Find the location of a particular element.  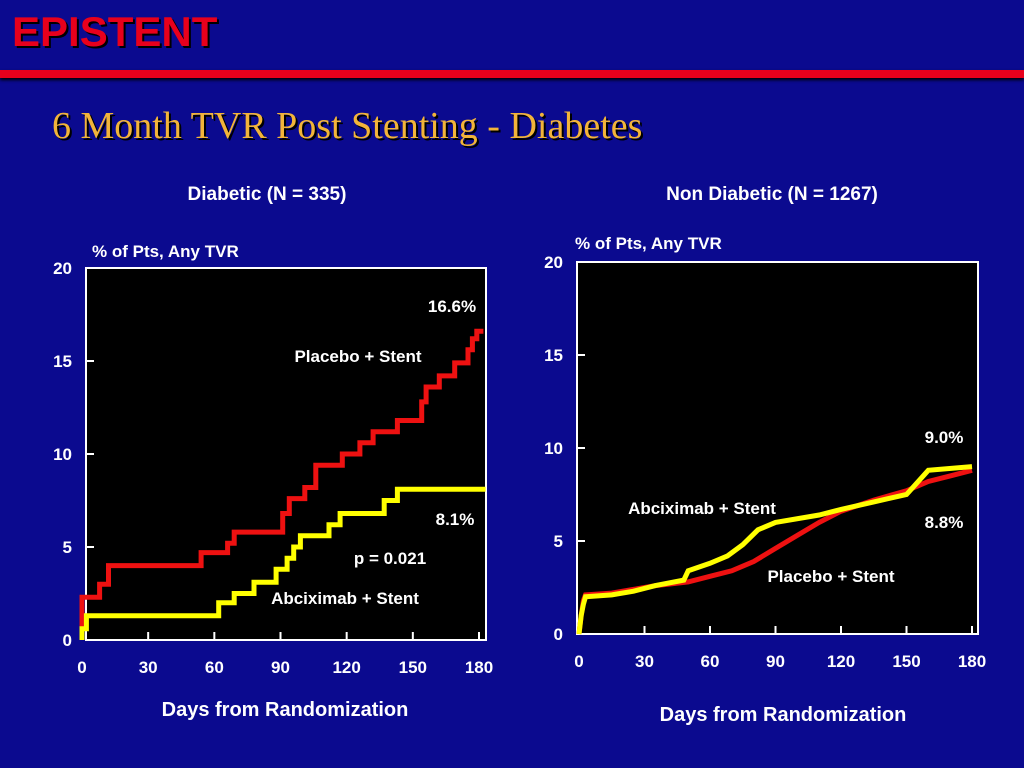

diabetic-placebo-annotation: Placebo + Stent is located at coordinates (357, 356).